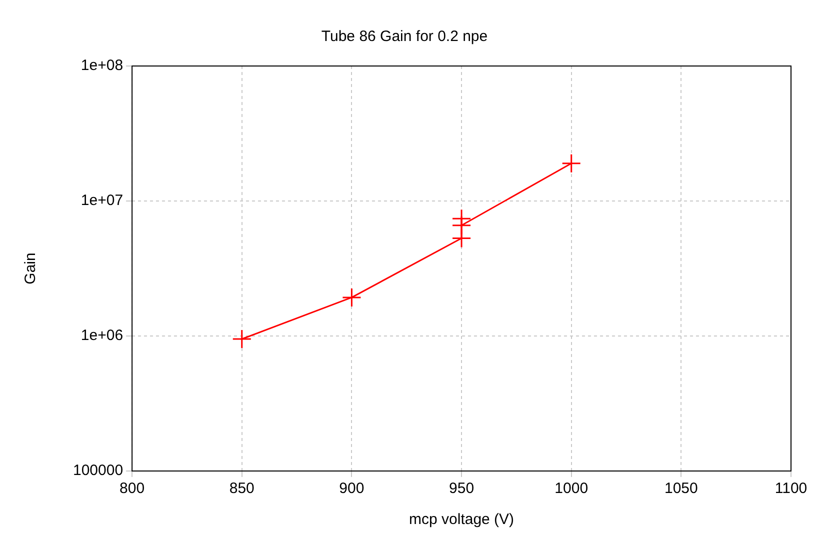 The image size is (829, 546). Describe the element at coordinates (791, 489) in the screenshot. I see `x-tick-label: 1100` at that location.